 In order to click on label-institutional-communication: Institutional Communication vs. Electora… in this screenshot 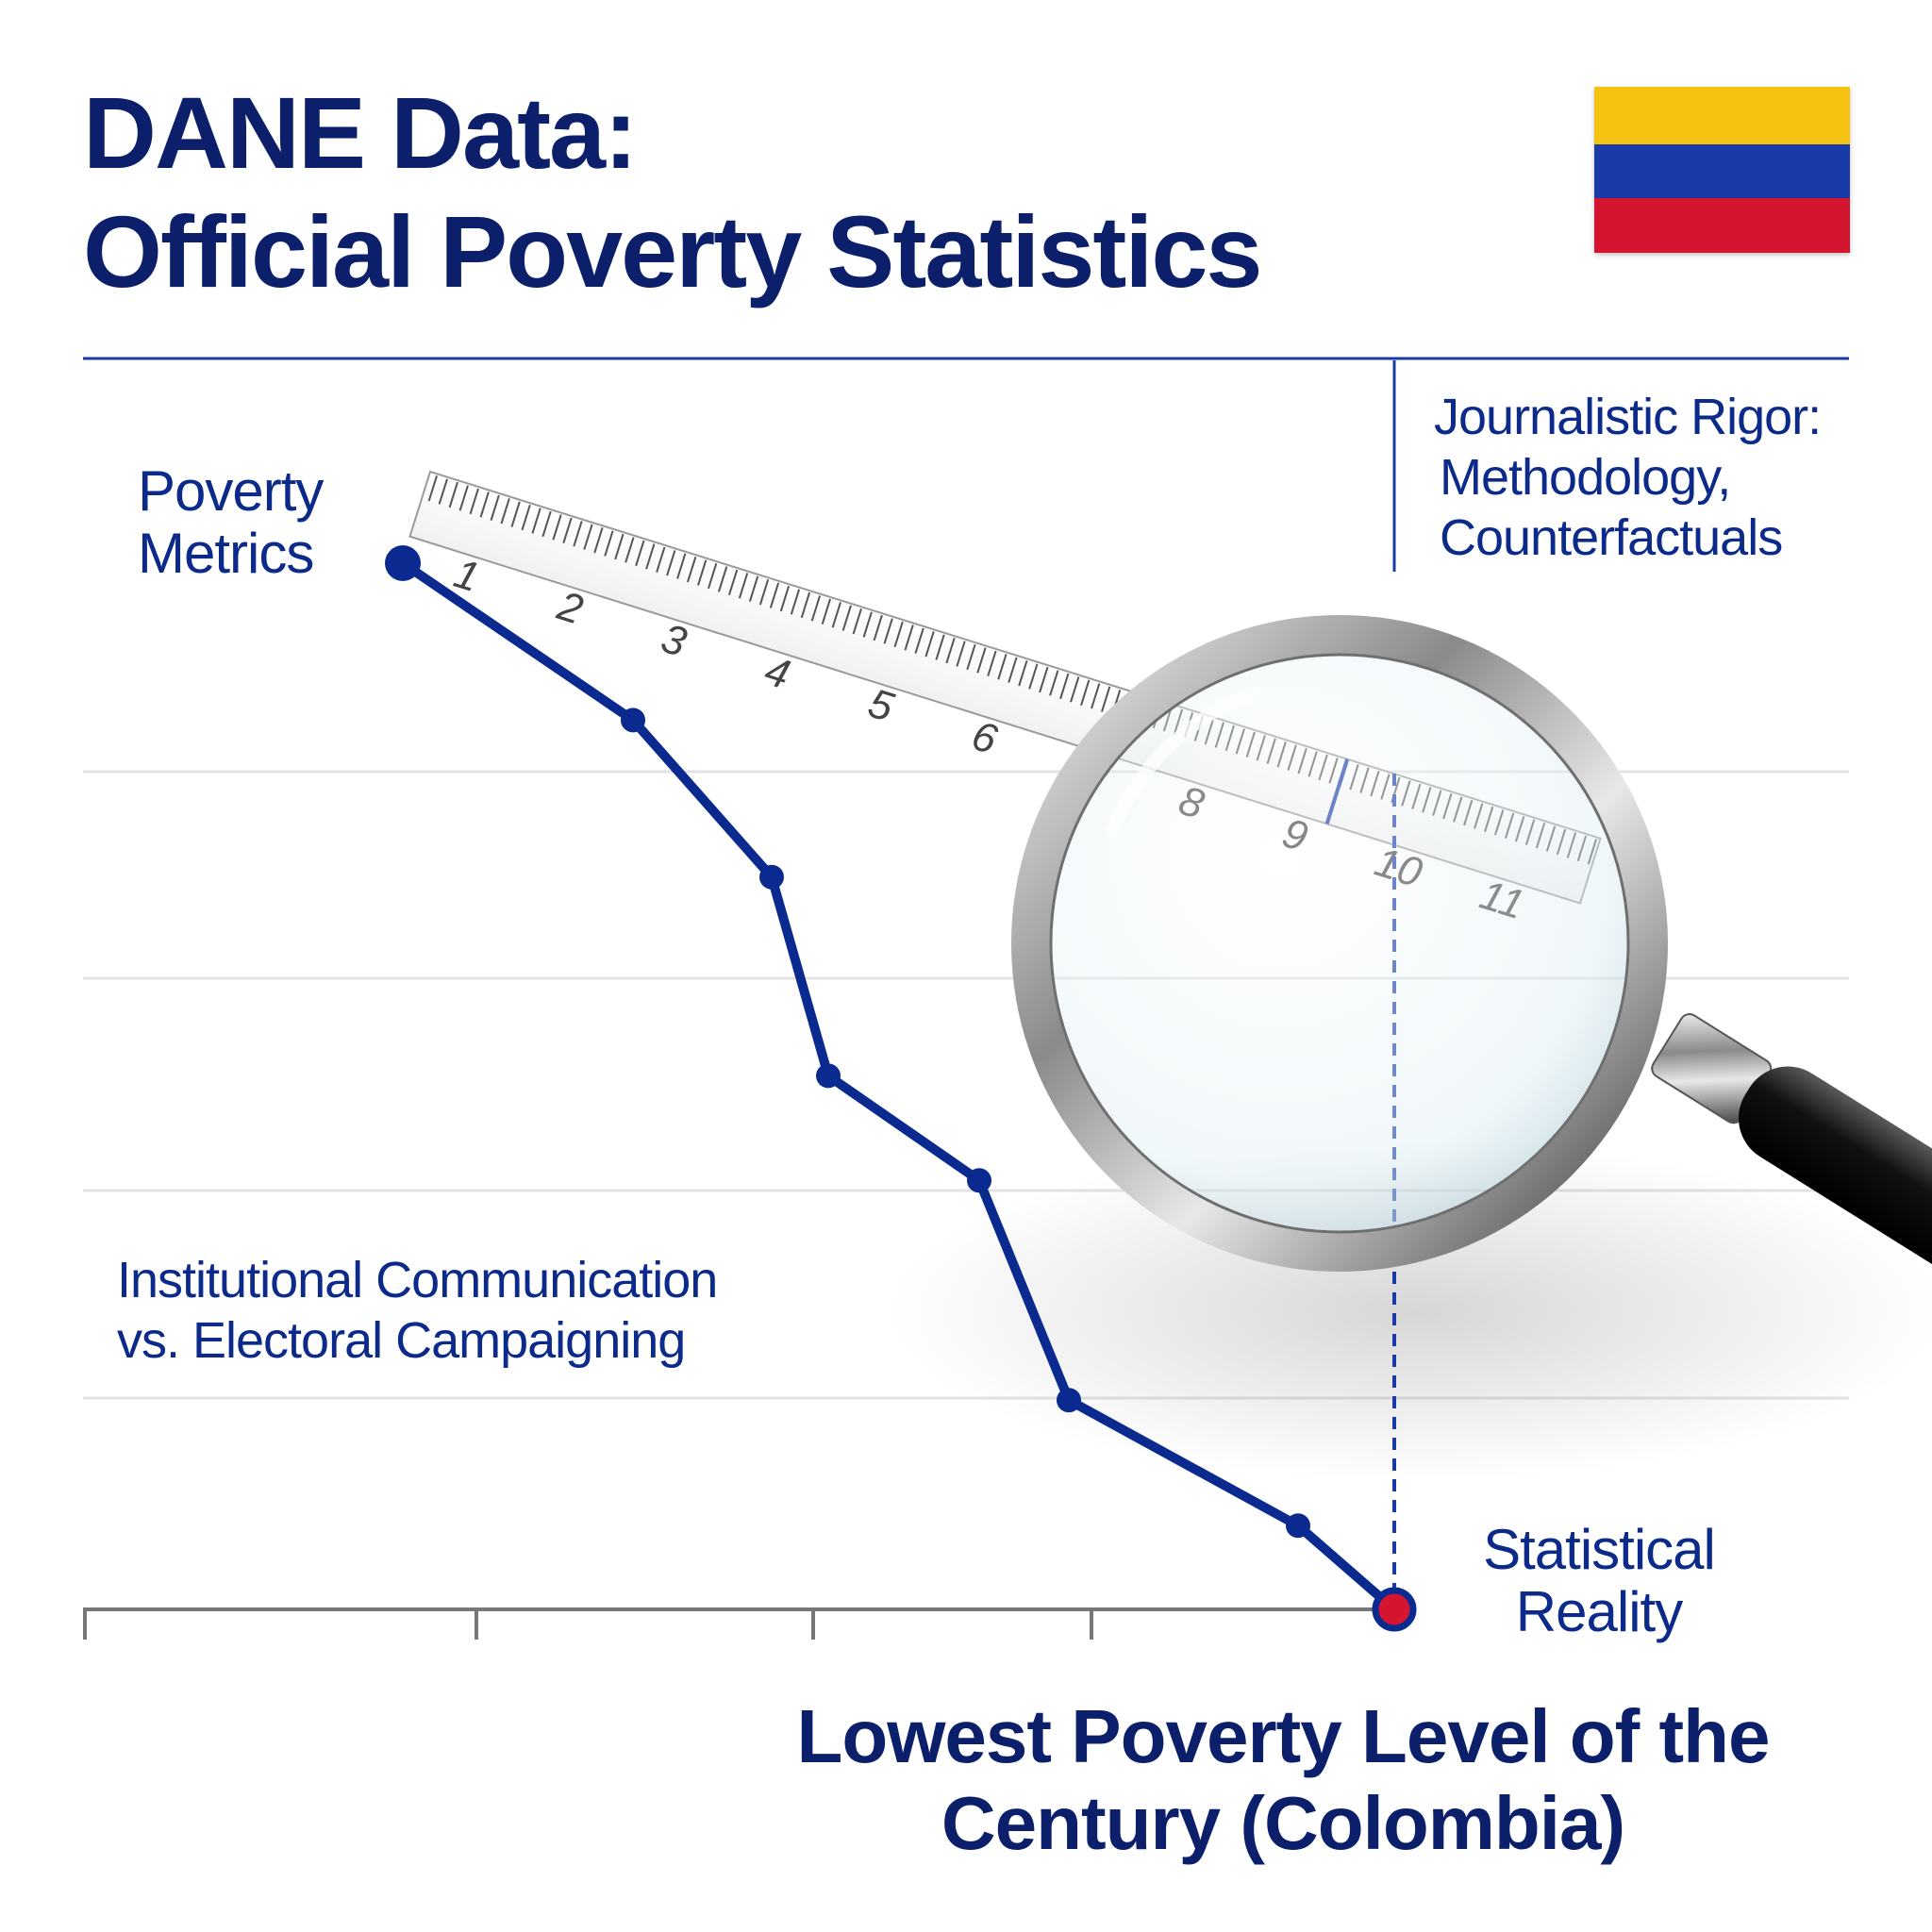, I will do `click(418, 1310)`.